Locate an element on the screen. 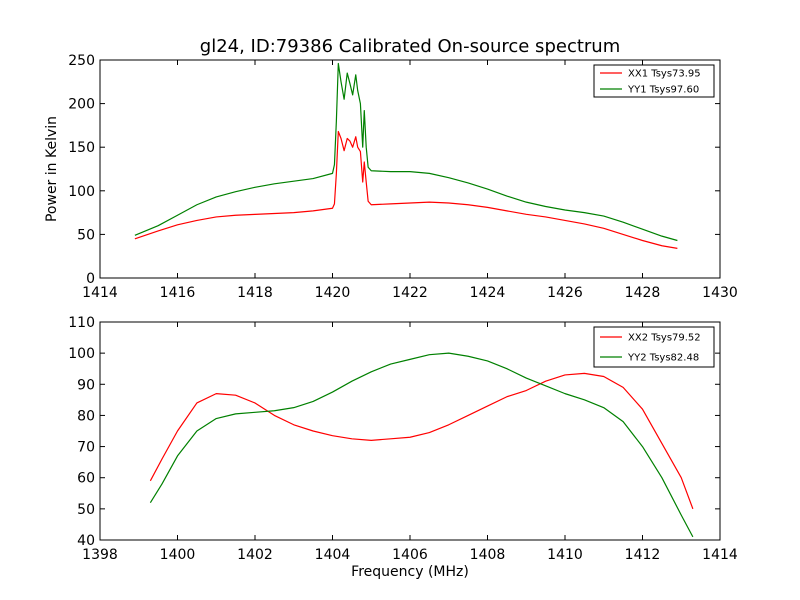 This screenshot has height=600, width=800. legend-2: XX2 Tsys79.52 YY2 Tsys82.48 is located at coordinates (654, 347).